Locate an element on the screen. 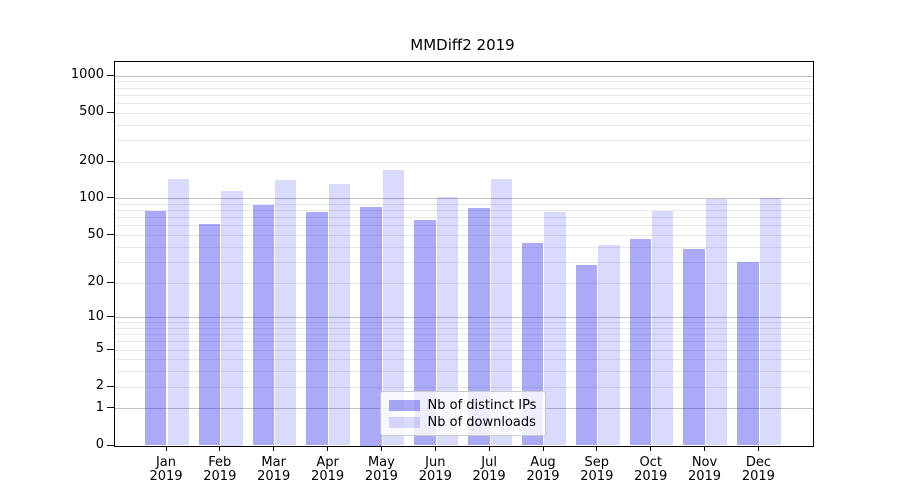 The height and width of the screenshot is (500, 900). y-tick-label: 20 is located at coordinates (95, 281).